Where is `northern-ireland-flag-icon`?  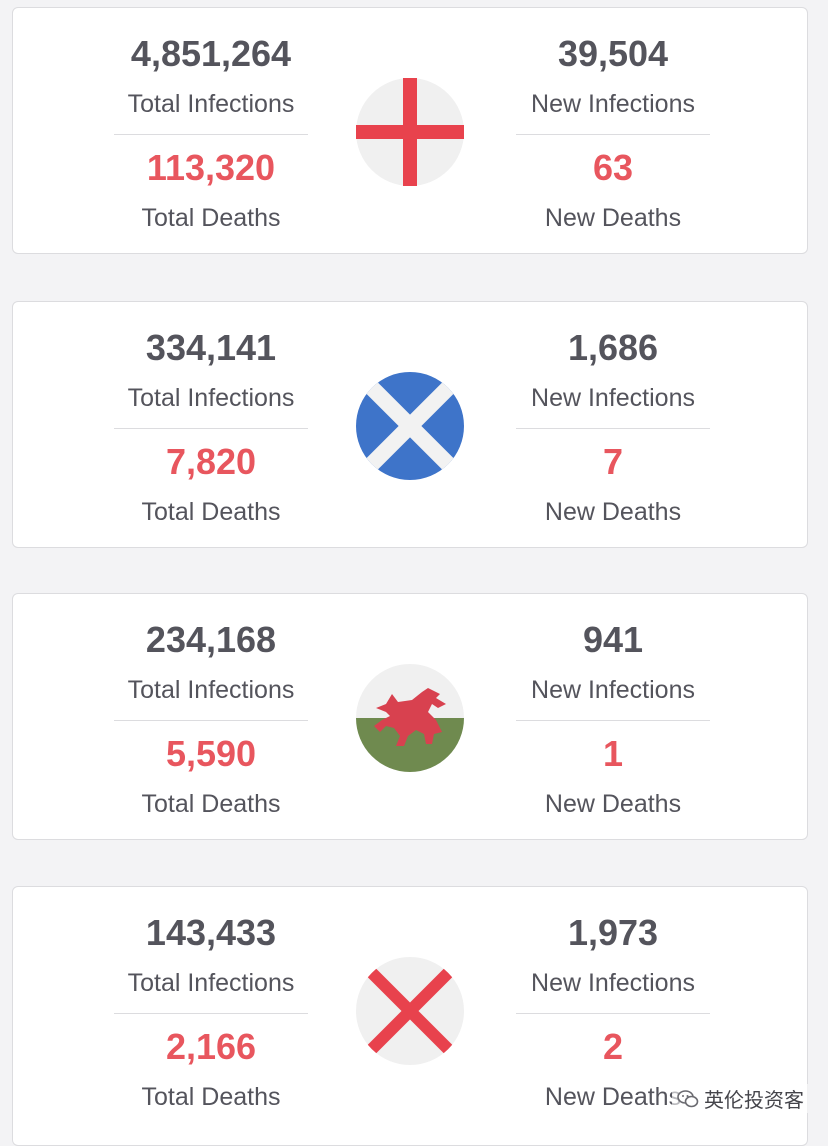
northern-ireland-flag-icon is located at coordinates (410, 1011).